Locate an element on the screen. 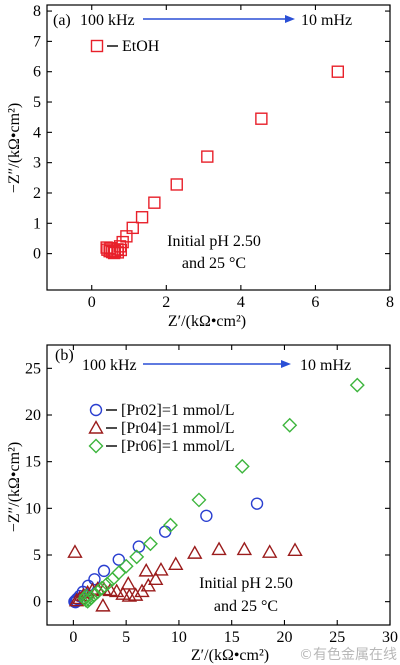 This screenshot has height=665, width=400. legend: EtOH is located at coordinates (125, 46).